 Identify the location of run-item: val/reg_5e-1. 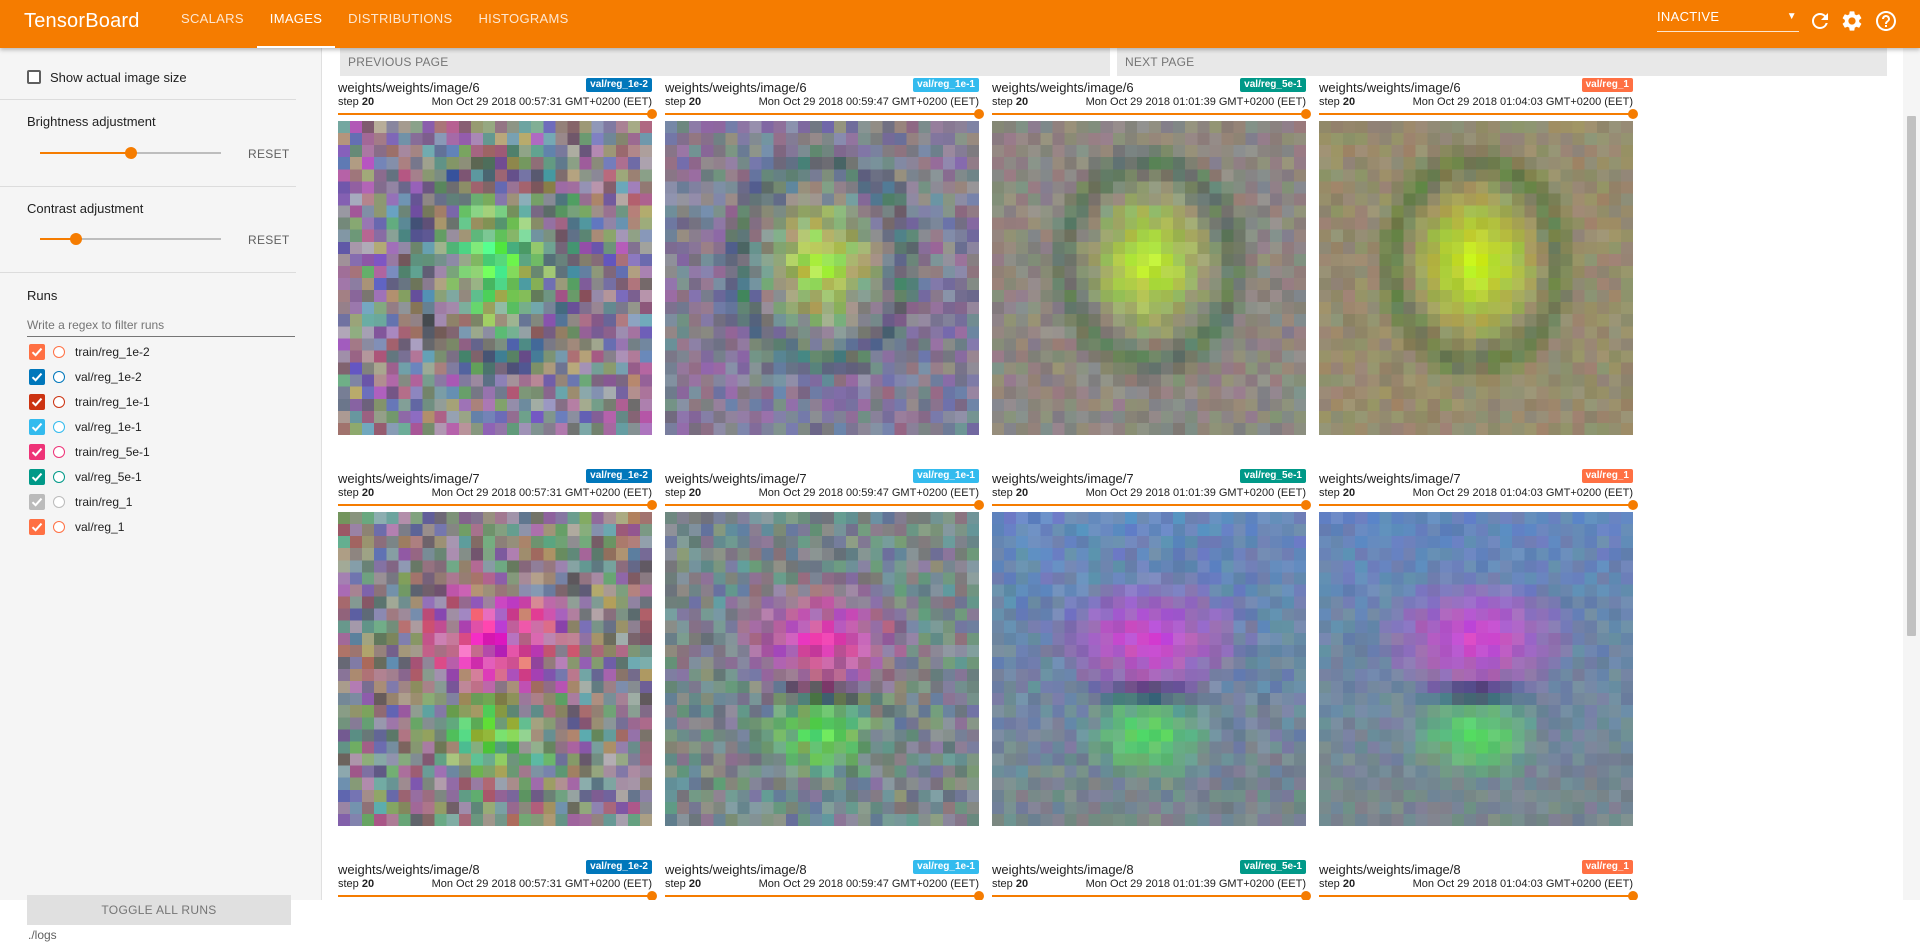
(85, 477).